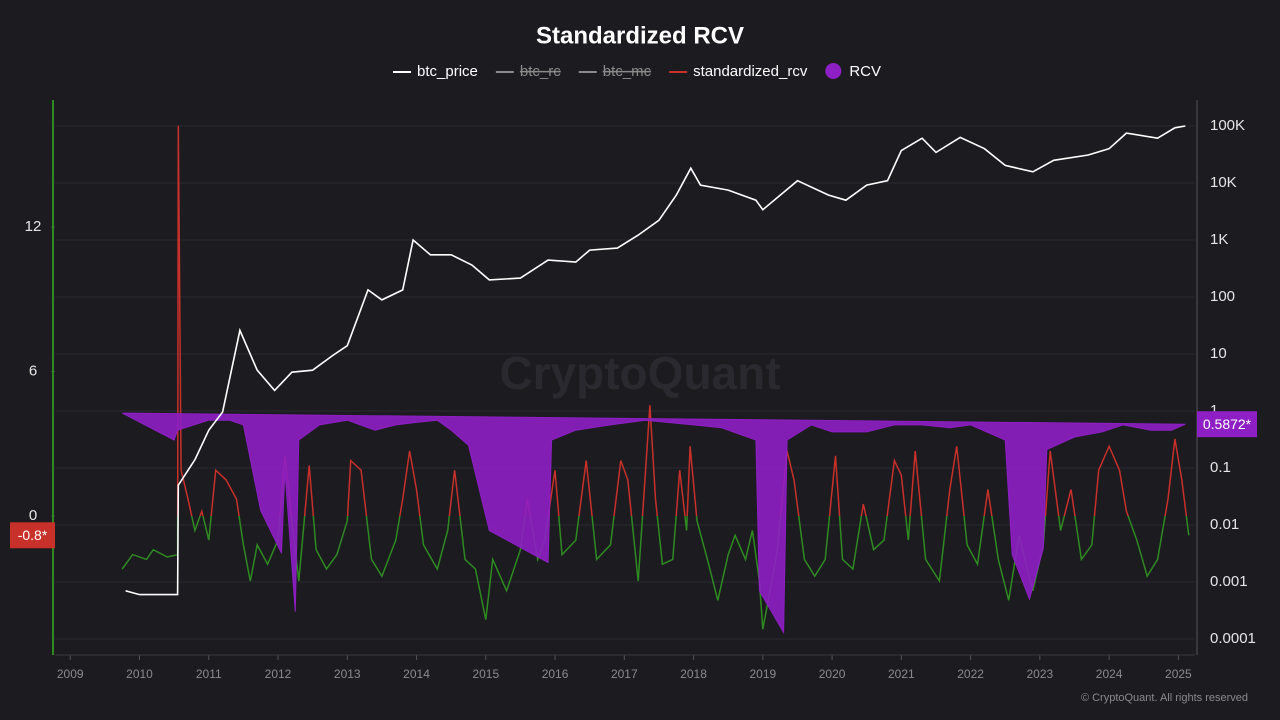 The height and width of the screenshot is (720, 1280). I want to click on credit: © CryptoQuant. All rights reserved, so click(1164, 698).